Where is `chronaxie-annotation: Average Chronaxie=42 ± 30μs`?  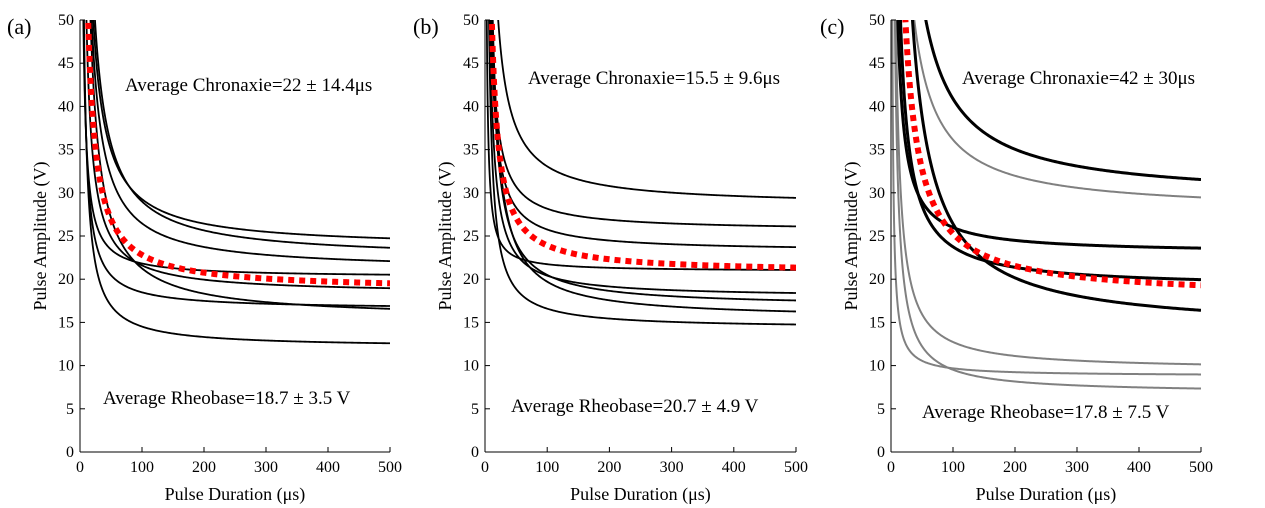
chronaxie-annotation: Average Chronaxie=42 ± 30μs is located at coordinates (1078, 78).